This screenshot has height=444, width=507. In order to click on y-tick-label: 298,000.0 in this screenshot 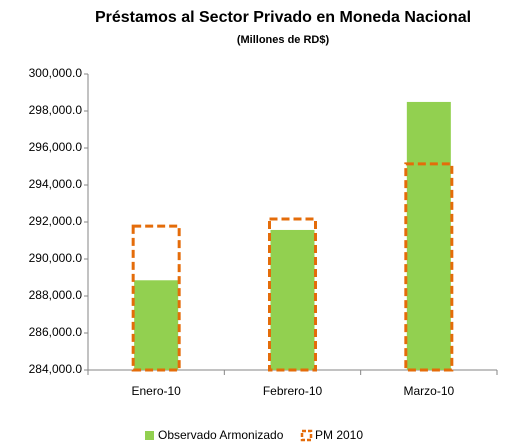, I will do `click(56, 110)`.